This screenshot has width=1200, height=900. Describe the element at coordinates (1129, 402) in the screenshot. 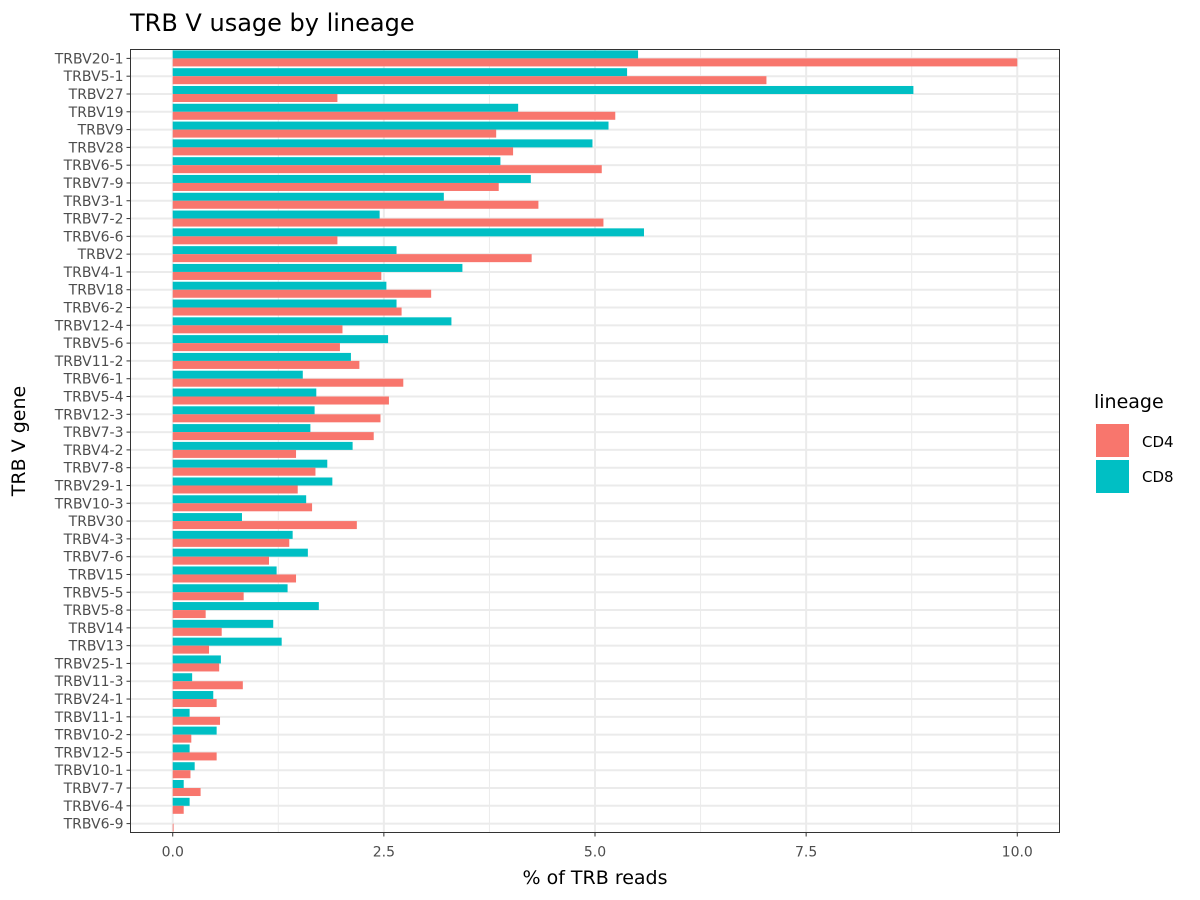

I see `legend-title: lineage` at that location.